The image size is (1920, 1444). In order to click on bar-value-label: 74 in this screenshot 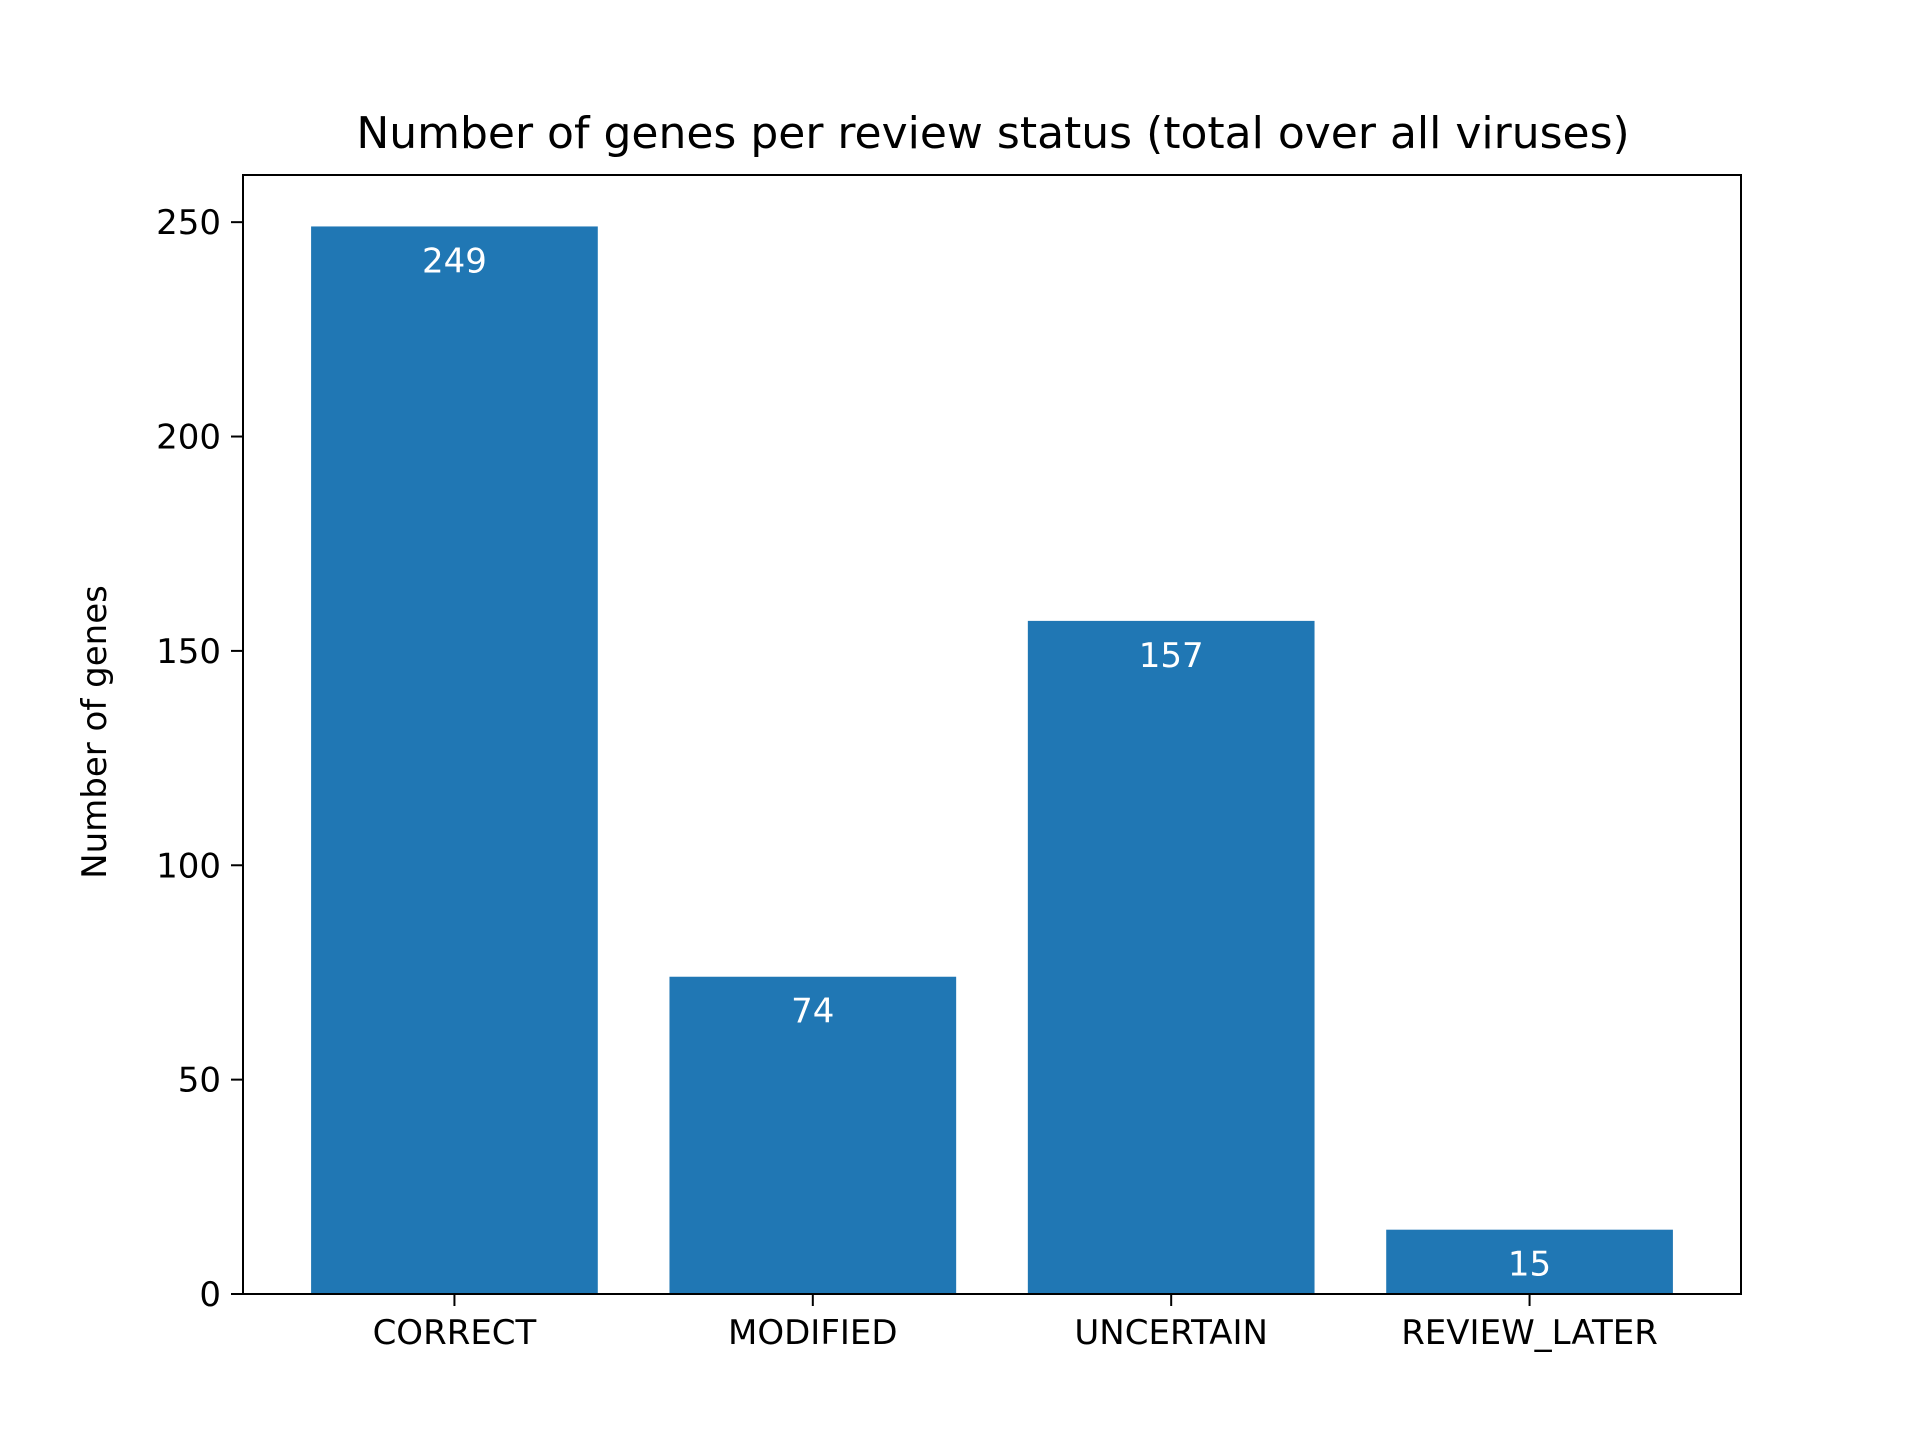, I will do `click(812, 1012)`.